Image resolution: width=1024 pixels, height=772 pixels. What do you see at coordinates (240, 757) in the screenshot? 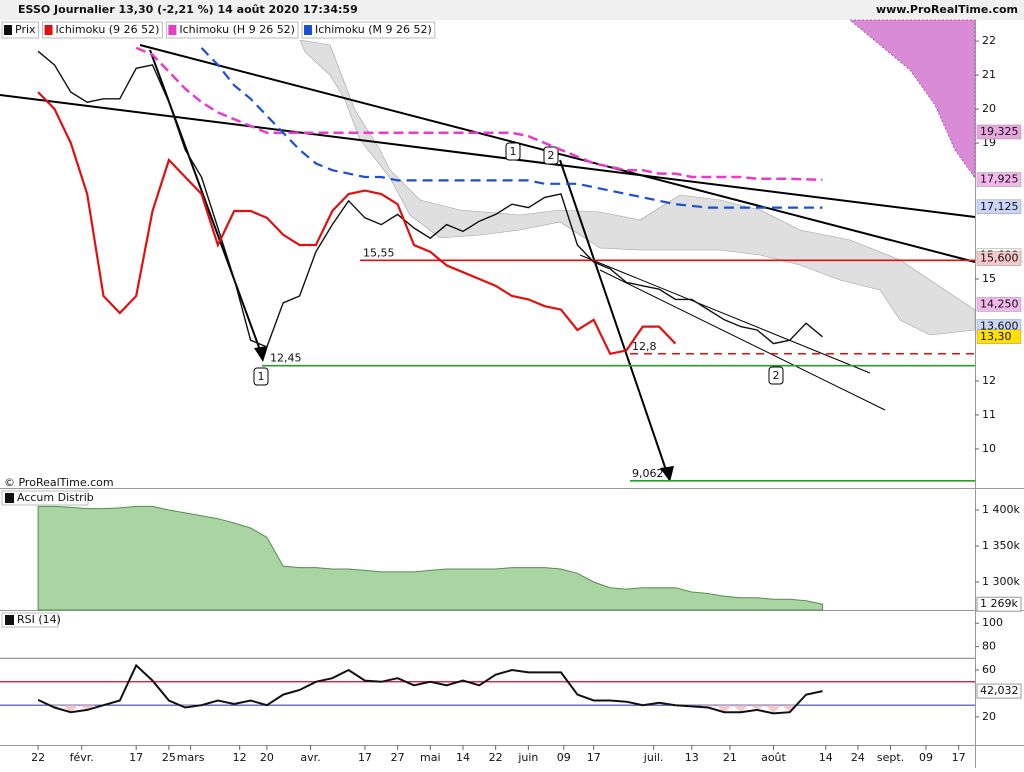
I see `x-tick-label: 12` at bounding box center [240, 757].